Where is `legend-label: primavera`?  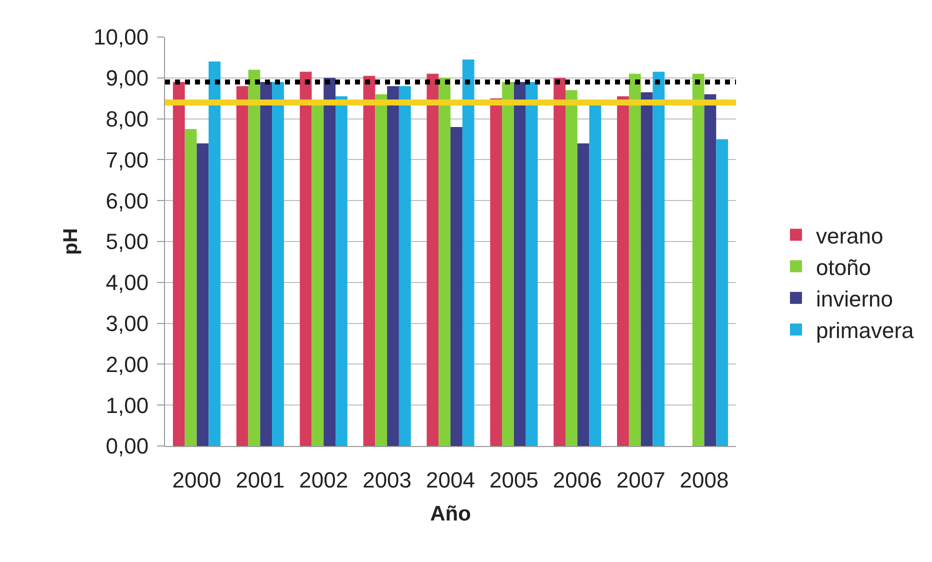 legend-label: primavera is located at coordinates (865, 331).